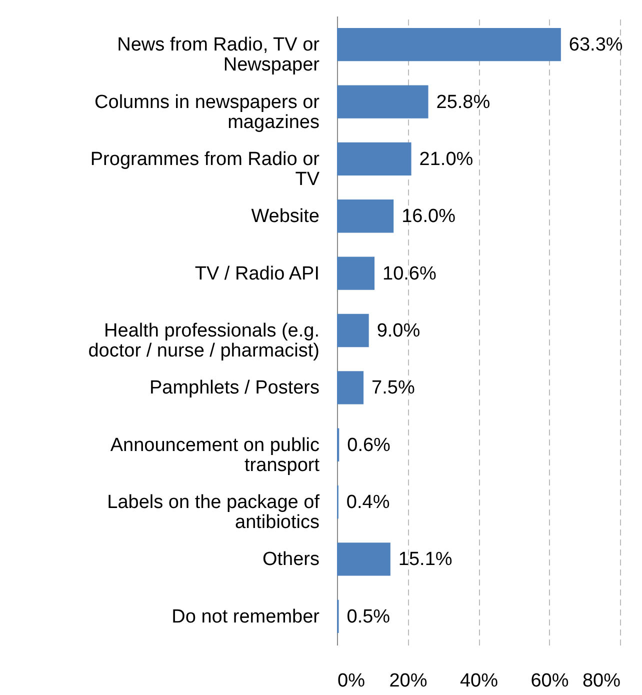 The height and width of the screenshot is (695, 642). I want to click on x-tick-label: 20%, so click(408, 681).